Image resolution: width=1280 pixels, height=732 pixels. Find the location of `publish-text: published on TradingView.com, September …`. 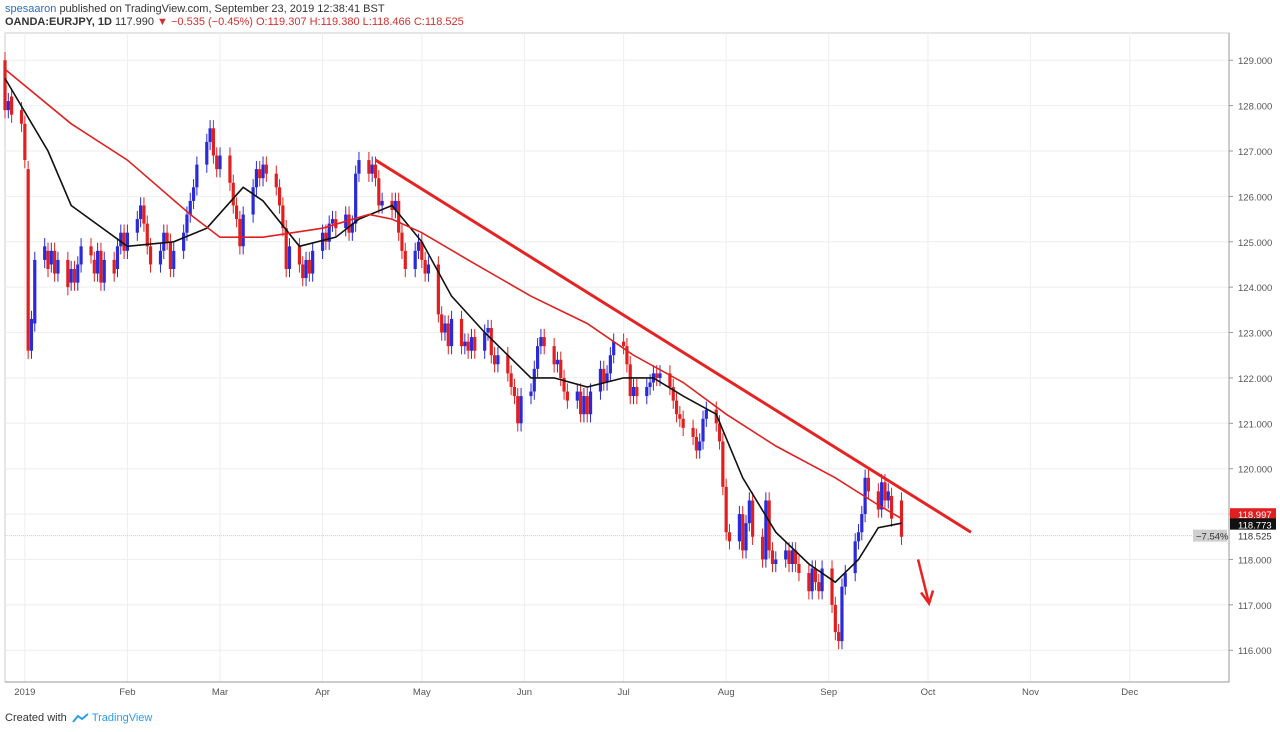

publish-text: published on TradingView.com, September … is located at coordinates (222, 9).